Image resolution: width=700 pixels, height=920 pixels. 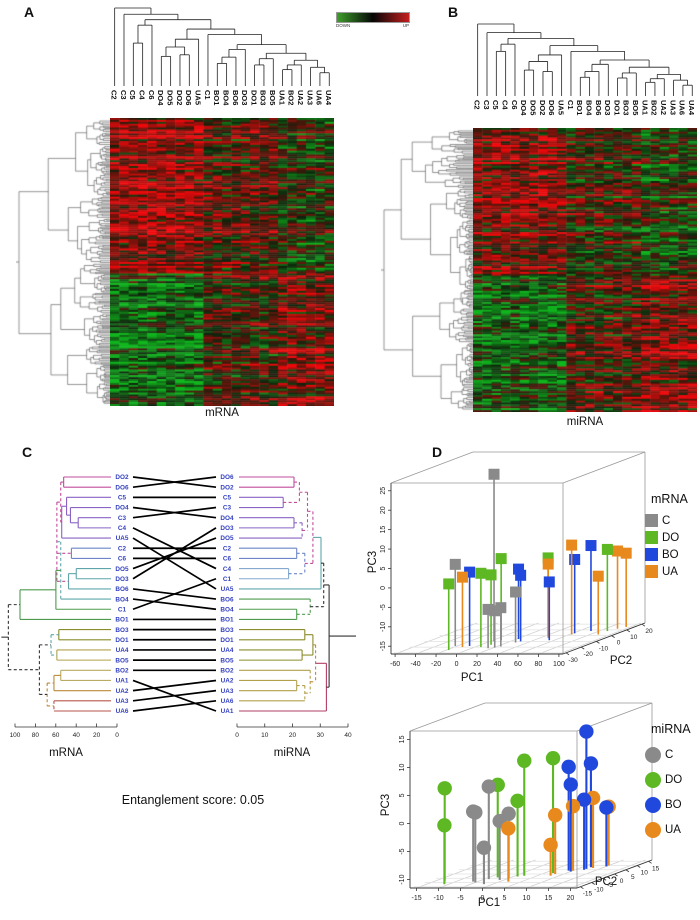 What do you see at coordinates (432, 467) in the screenshot?
I see `box-edge` at bounding box center [432, 467].